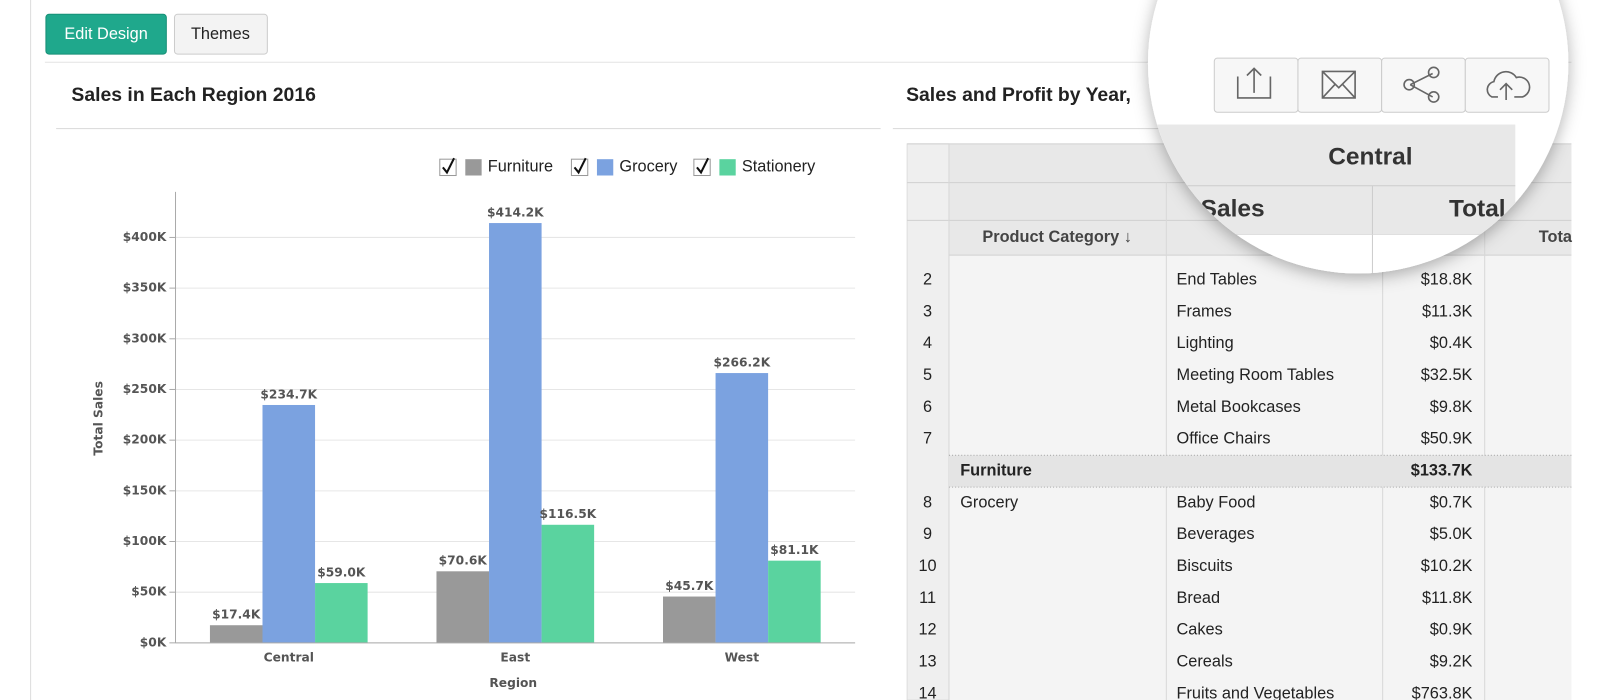 This screenshot has width=1600, height=700. I want to click on row-number: 8, so click(927, 502).